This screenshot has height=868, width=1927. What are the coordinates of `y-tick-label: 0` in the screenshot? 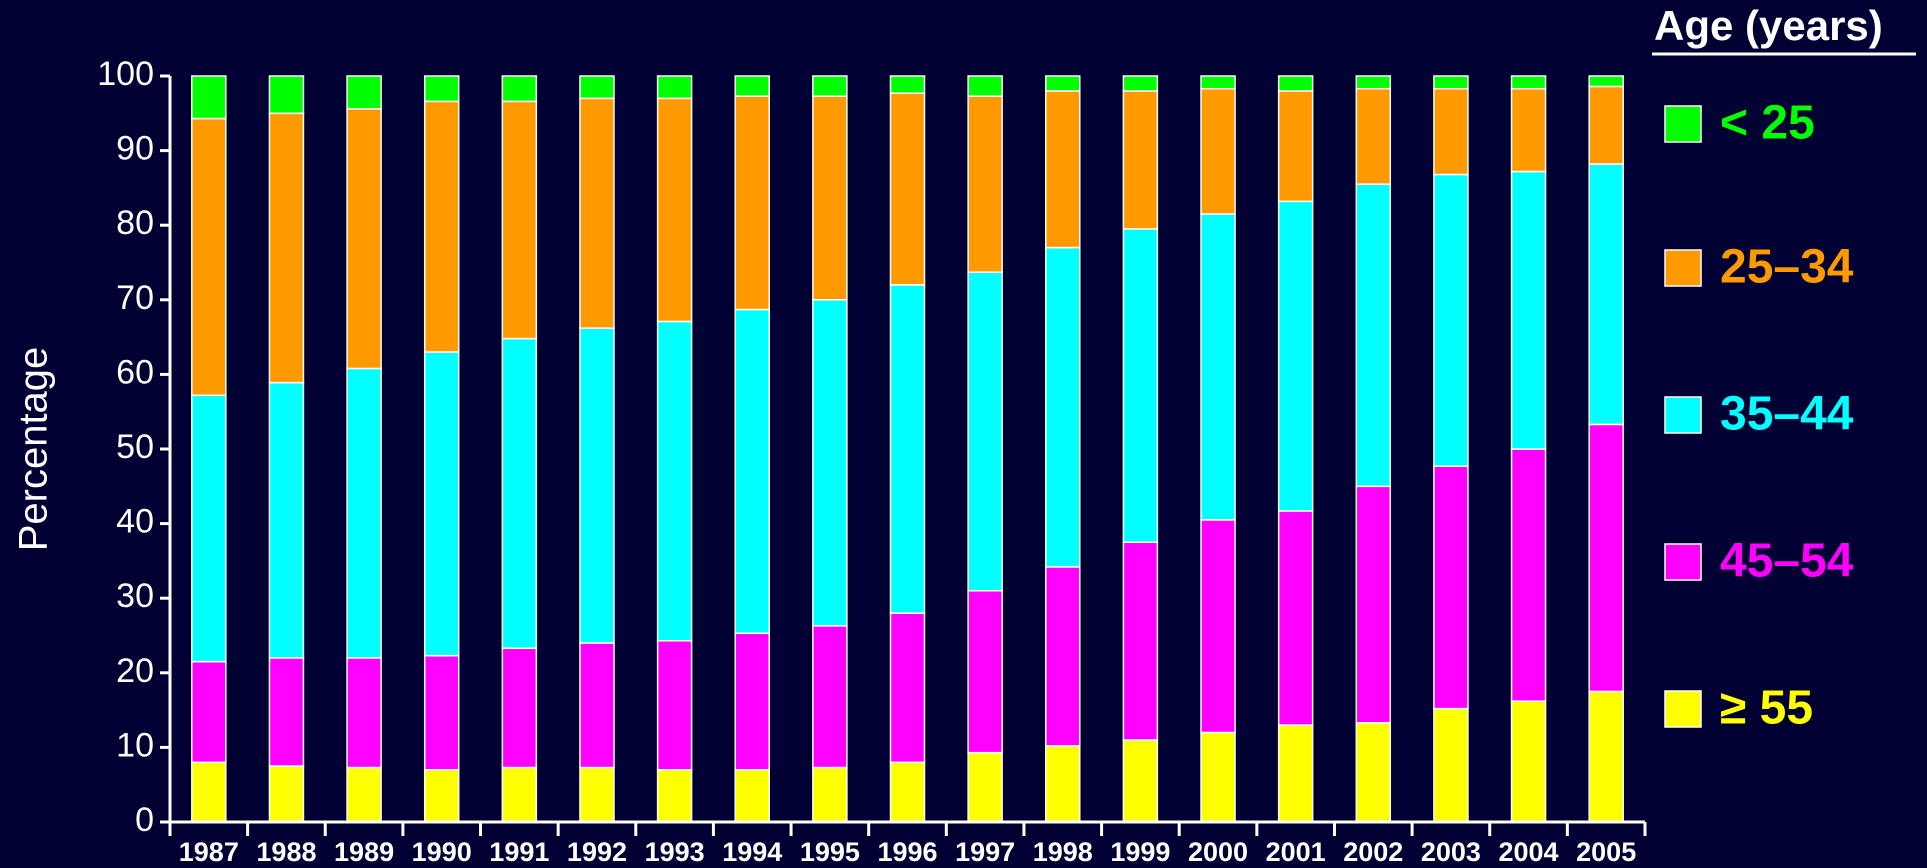 It's located at (144, 820).